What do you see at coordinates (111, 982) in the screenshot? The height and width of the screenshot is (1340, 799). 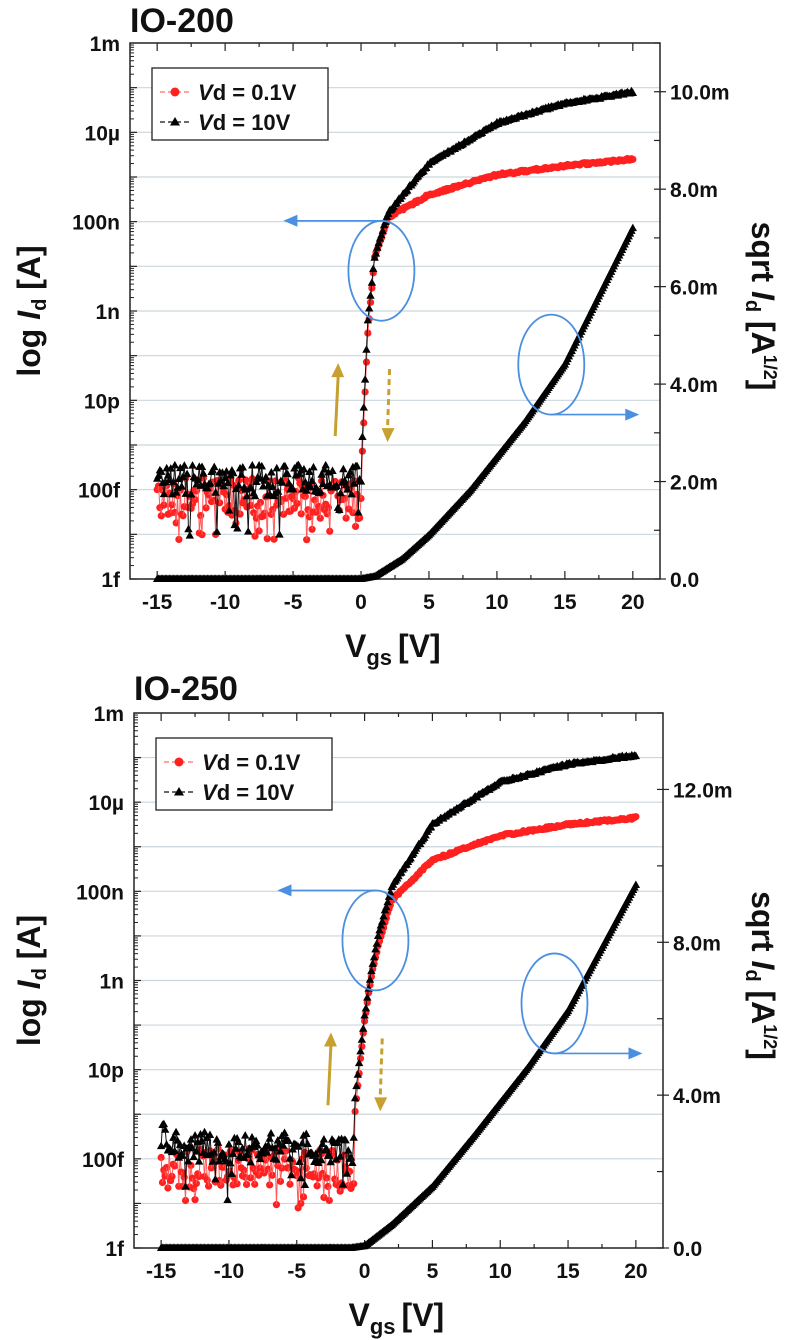 I see `y-left-tick-label: 1n` at bounding box center [111, 982].